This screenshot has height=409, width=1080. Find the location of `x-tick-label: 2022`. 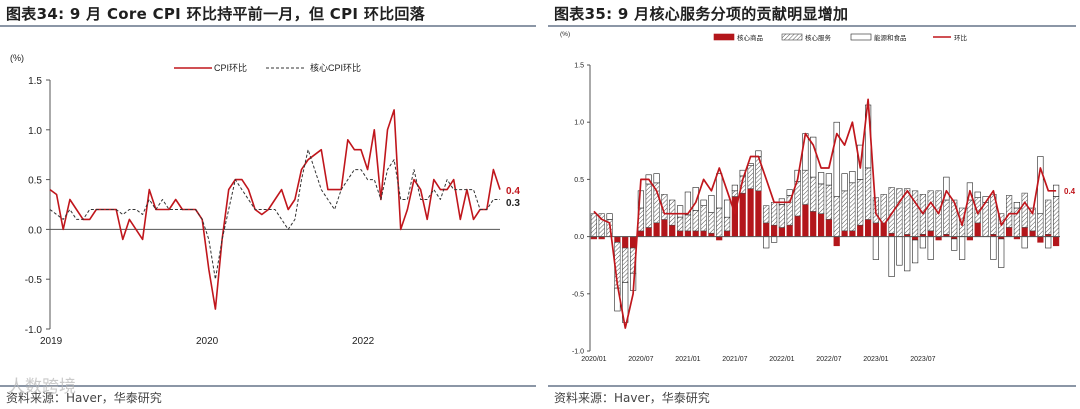

x-tick-label: 2022 is located at coordinates (363, 341).